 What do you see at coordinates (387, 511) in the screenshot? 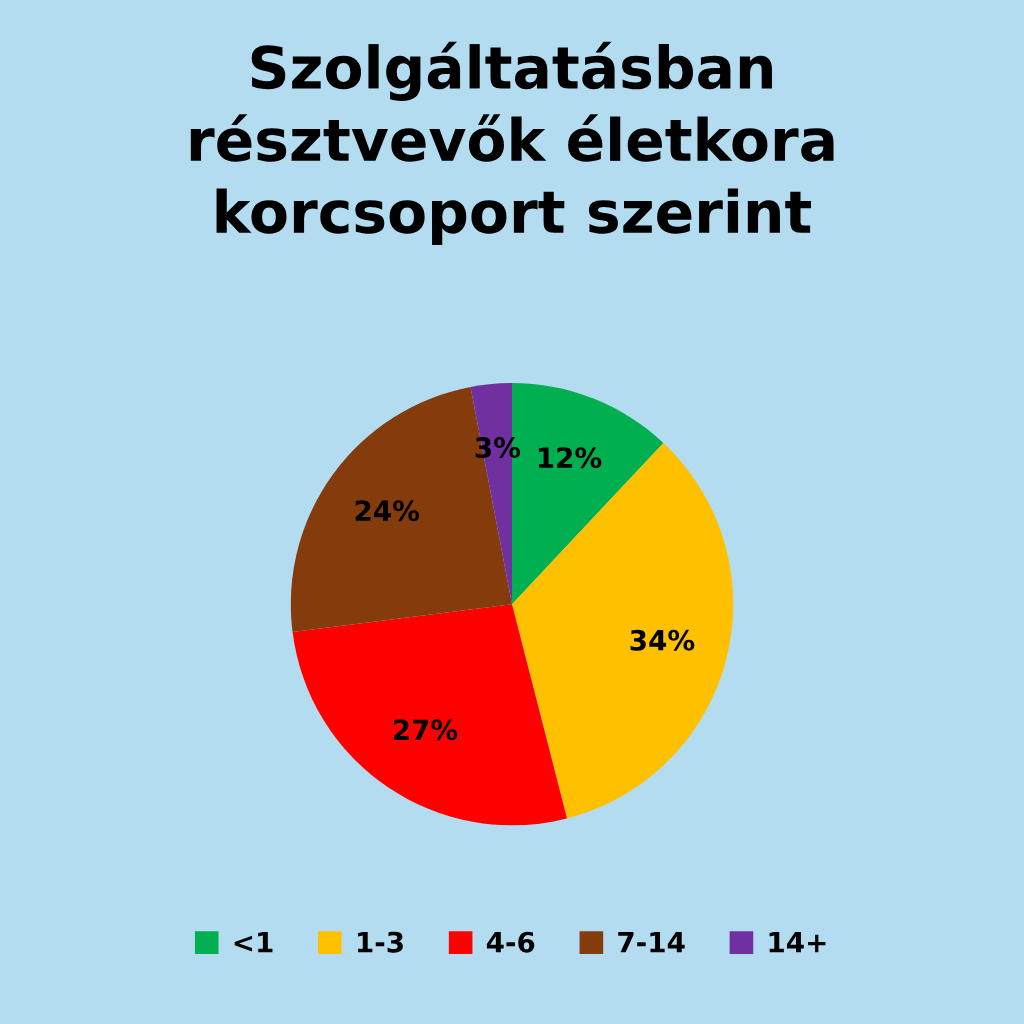
I see `data-label: 24%` at bounding box center [387, 511].